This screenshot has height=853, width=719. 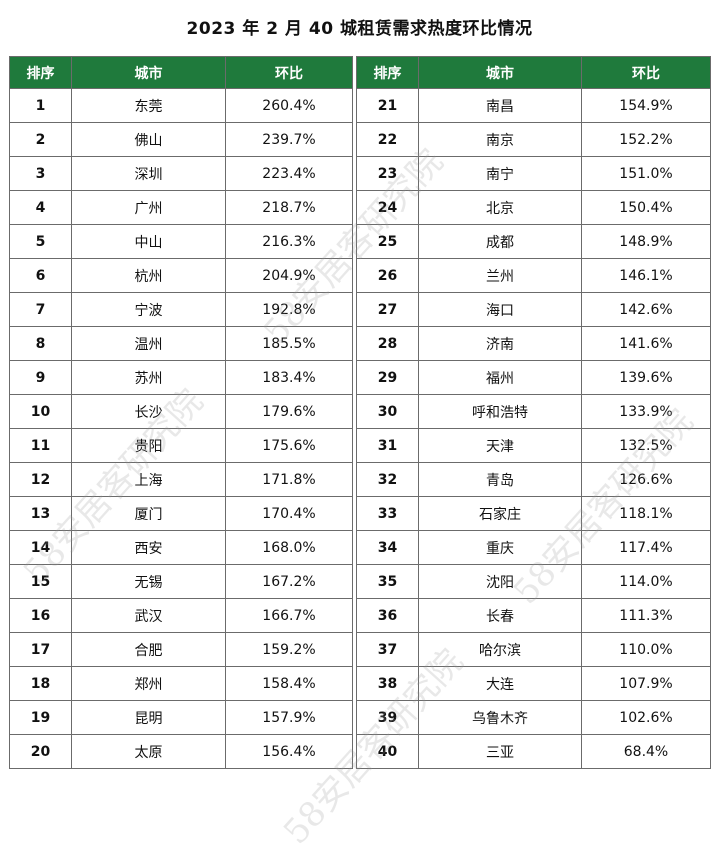 I want to click on mom-cell: 158.4%, so click(x=289, y=683).